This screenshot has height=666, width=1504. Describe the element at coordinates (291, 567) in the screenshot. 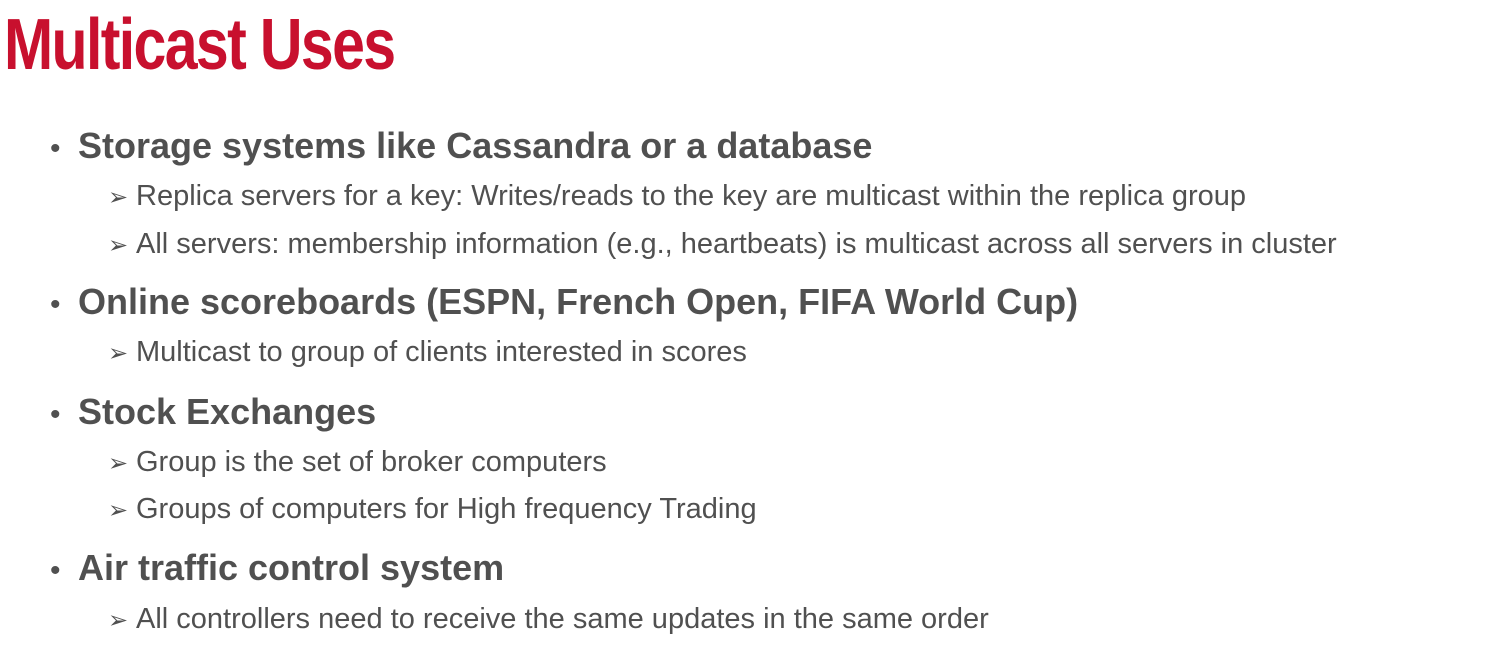

I see `bullet-text: Air traffic control system` at that location.